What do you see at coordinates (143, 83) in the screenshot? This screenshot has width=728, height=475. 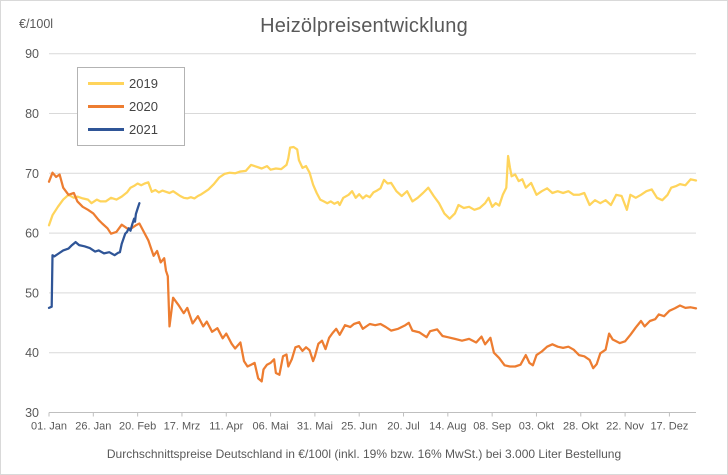 I see `legend-label-2019: 2019` at bounding box center [143, 83].